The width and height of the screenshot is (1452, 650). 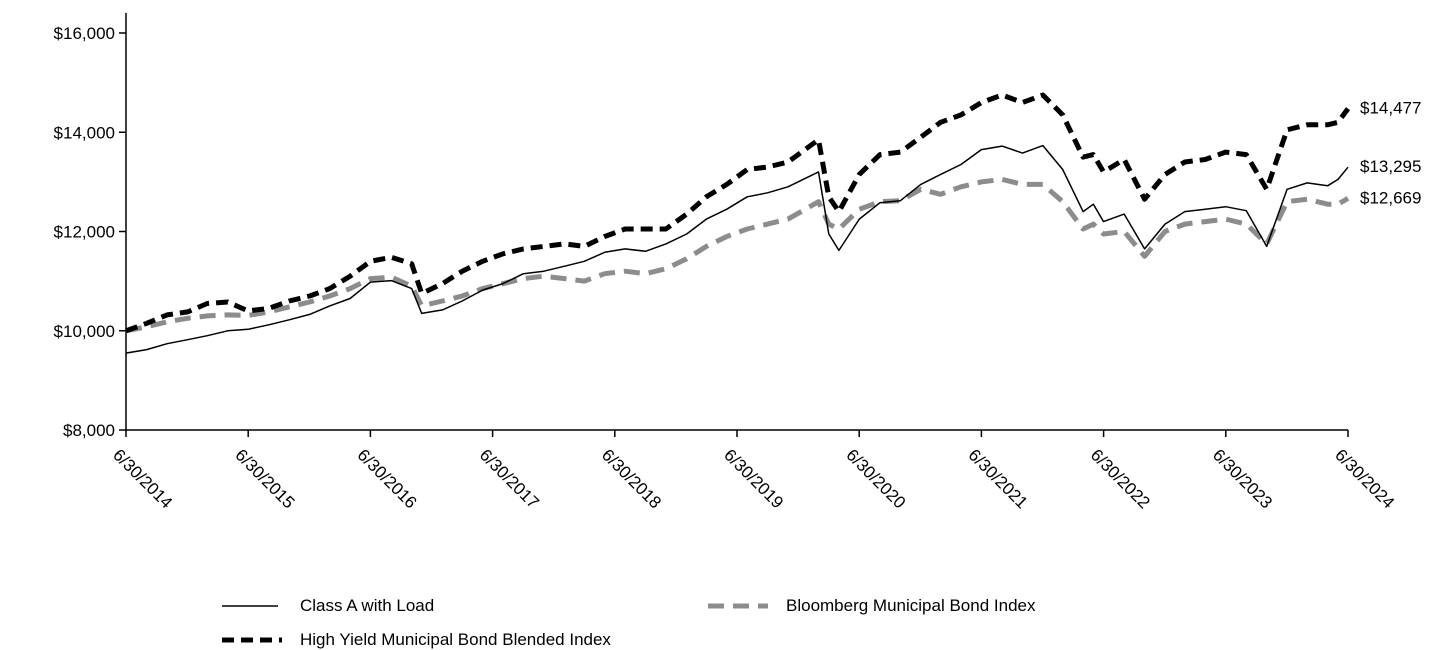 I want to click on y-tick-label: $12,000, so click(x=84, y=232).